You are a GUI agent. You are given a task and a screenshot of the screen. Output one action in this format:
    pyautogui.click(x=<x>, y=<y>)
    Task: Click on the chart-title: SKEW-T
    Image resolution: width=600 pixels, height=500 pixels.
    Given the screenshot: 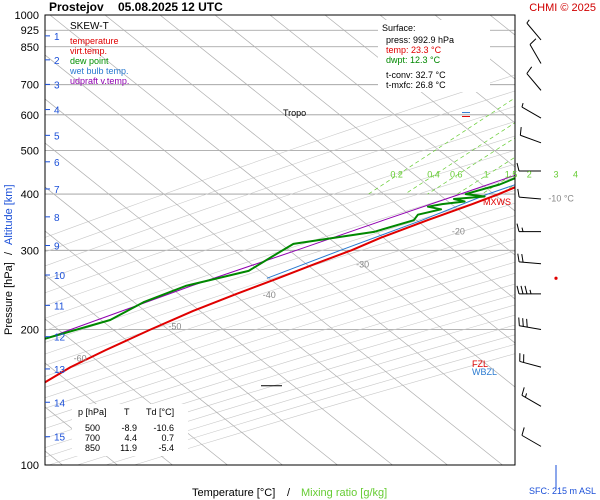 What is the action you would take?
    pyautogui.click(x=89, y=26)
    